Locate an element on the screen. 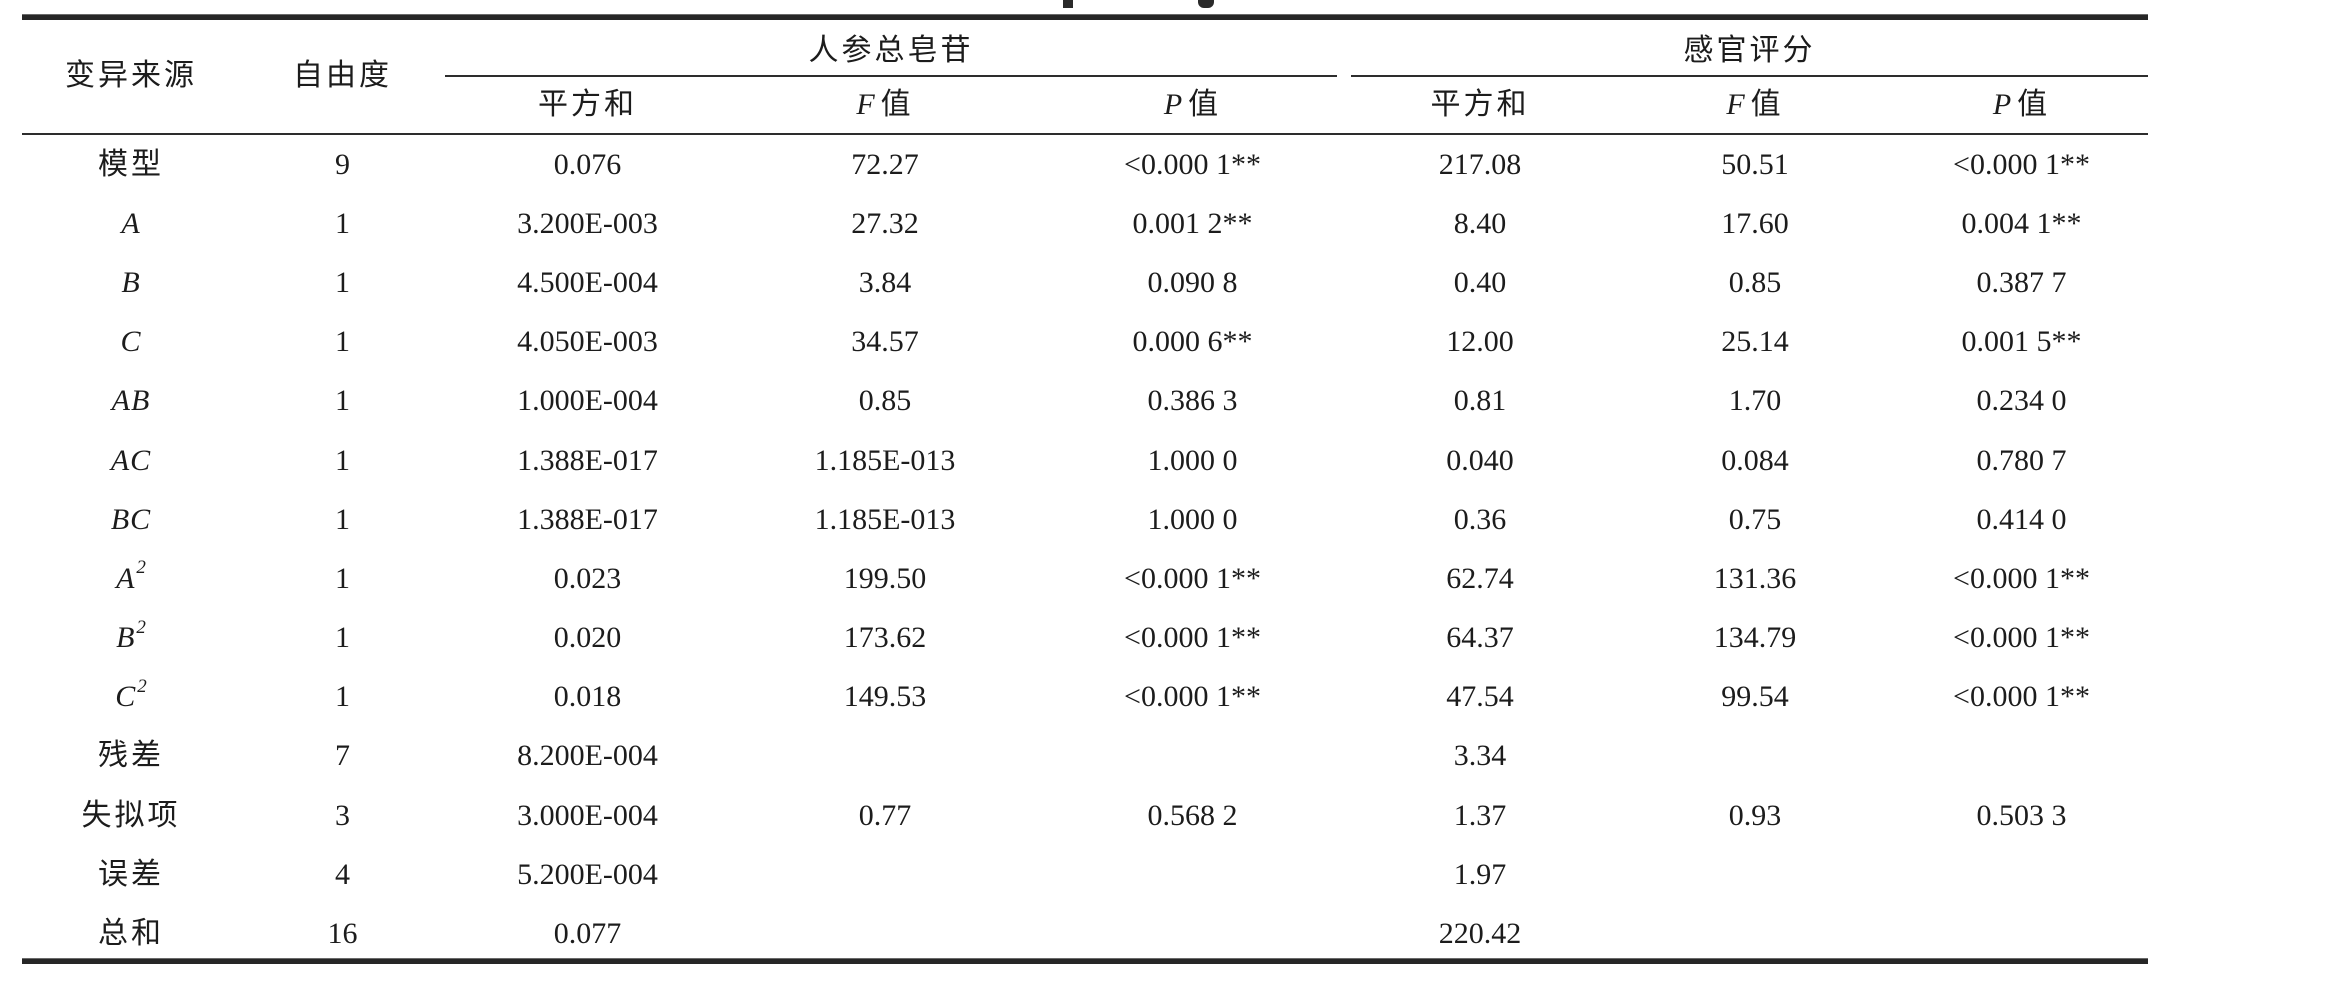 The image size is (2337, 984). table-row: 误差 4 5.200E-004 1.97 is located at coordinates (1085, 874).